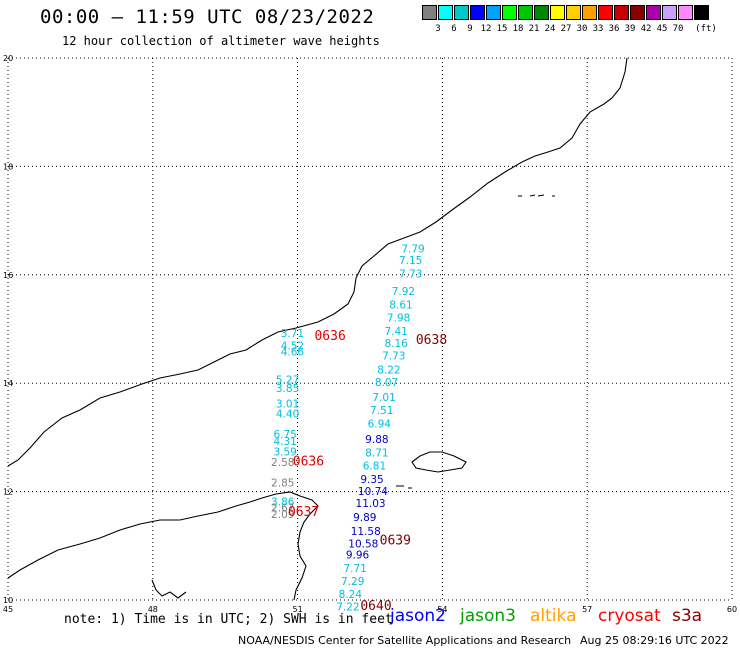 The height and width of the screenshot is (650, 740). Describe the element at coordinates (654, 640) in the screenshot. I see `generated-timestamp: Aug 25 08:29:16 UTC 2022` at that location.